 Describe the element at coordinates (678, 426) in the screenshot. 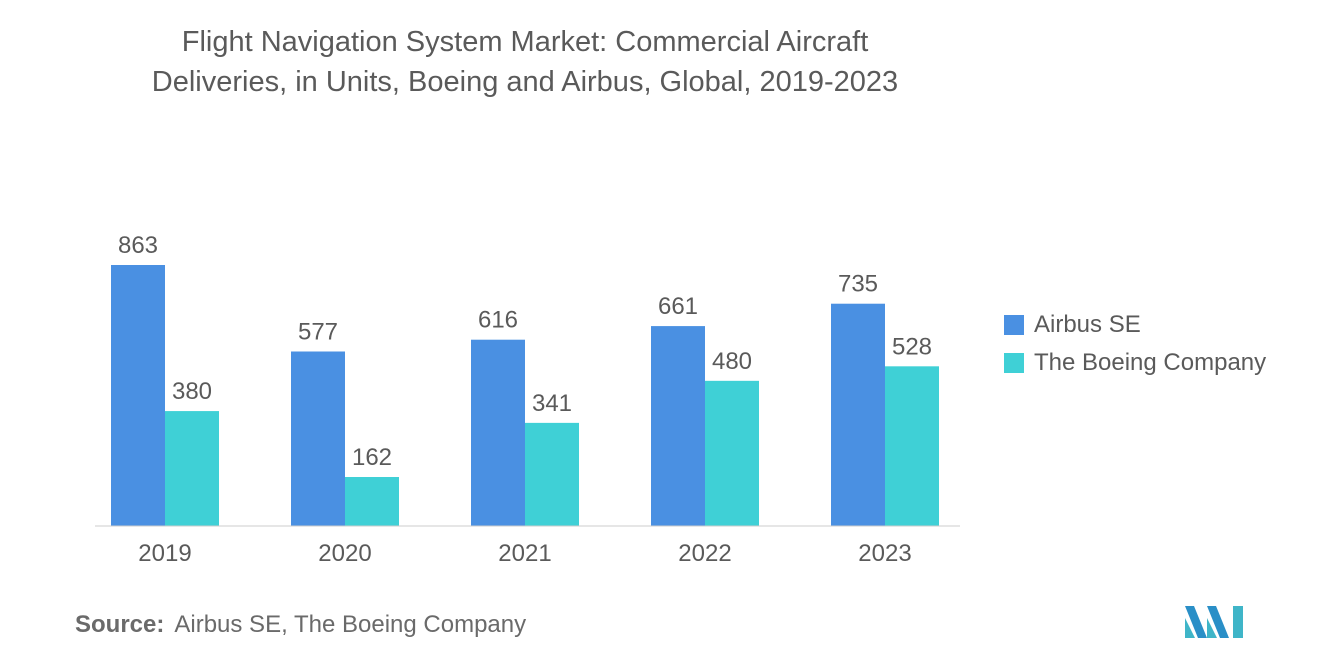

I see `bar-airbus-2022` at that location.